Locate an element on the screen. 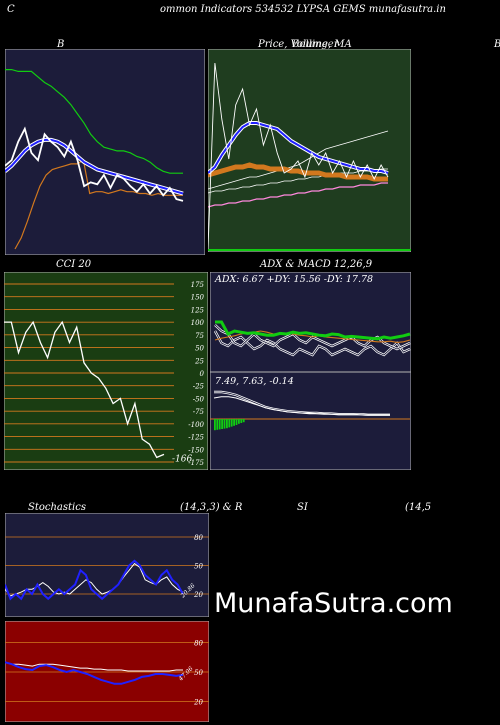 Image resolution: width=500 pixels, height=725 pixels. adx-macd-panel is located at coordinates (310, 371).